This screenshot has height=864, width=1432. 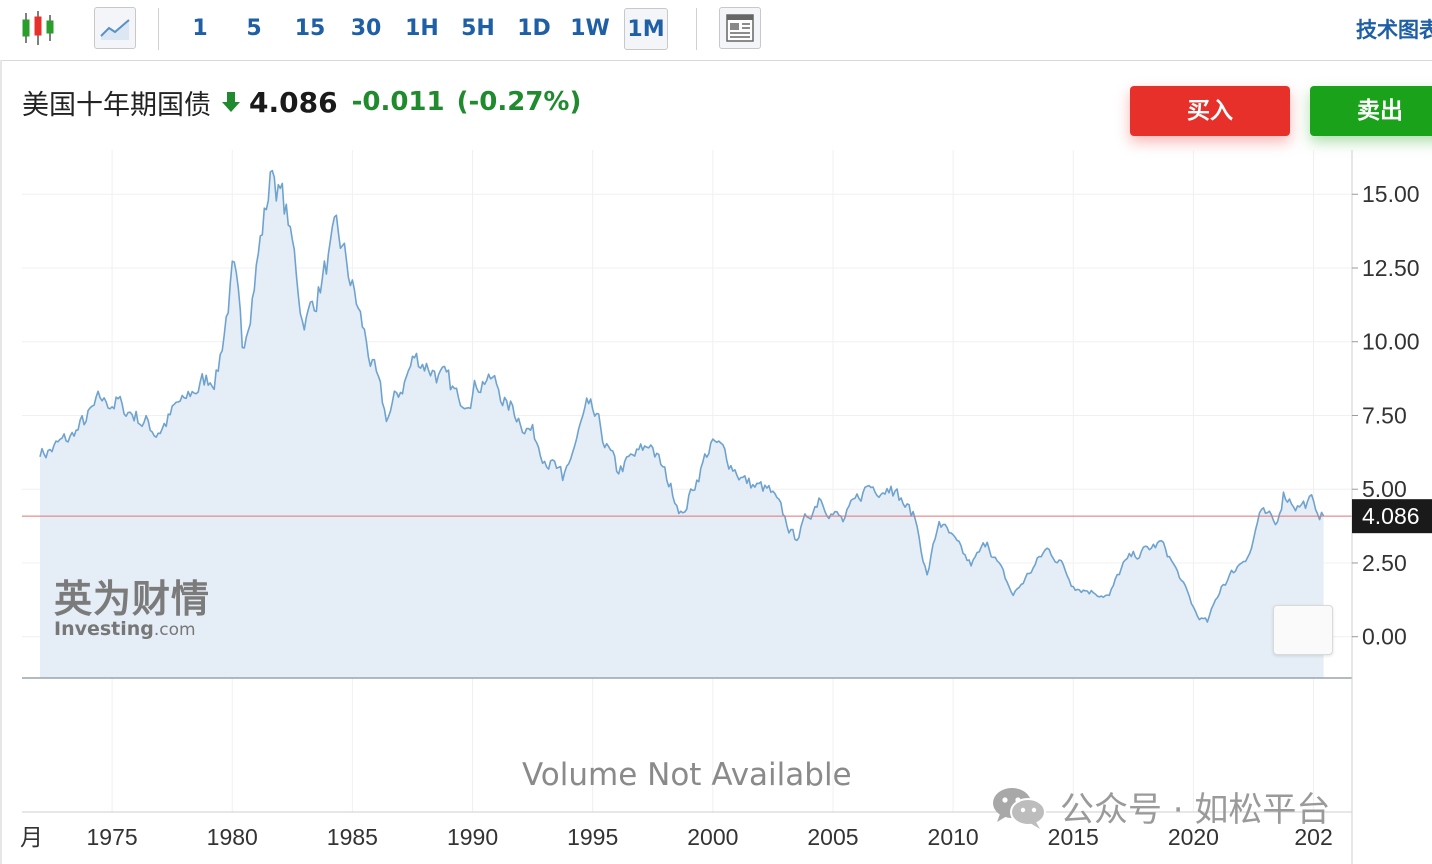 What do you see at coordinates (132, 599) in the screenshot?
I see `watermark-brand-cn: 英为财情` at bounding box center [132, 599].